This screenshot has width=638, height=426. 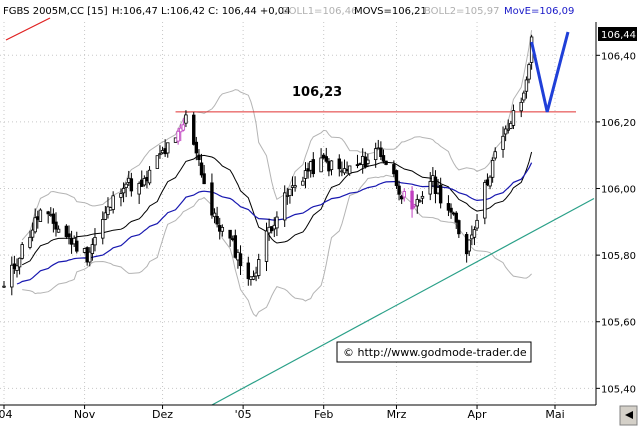 What do you see at coordinates (618, 56) in the screenshot?
I see `y-tick-label: 106,40` at bounding box center [618, 56].